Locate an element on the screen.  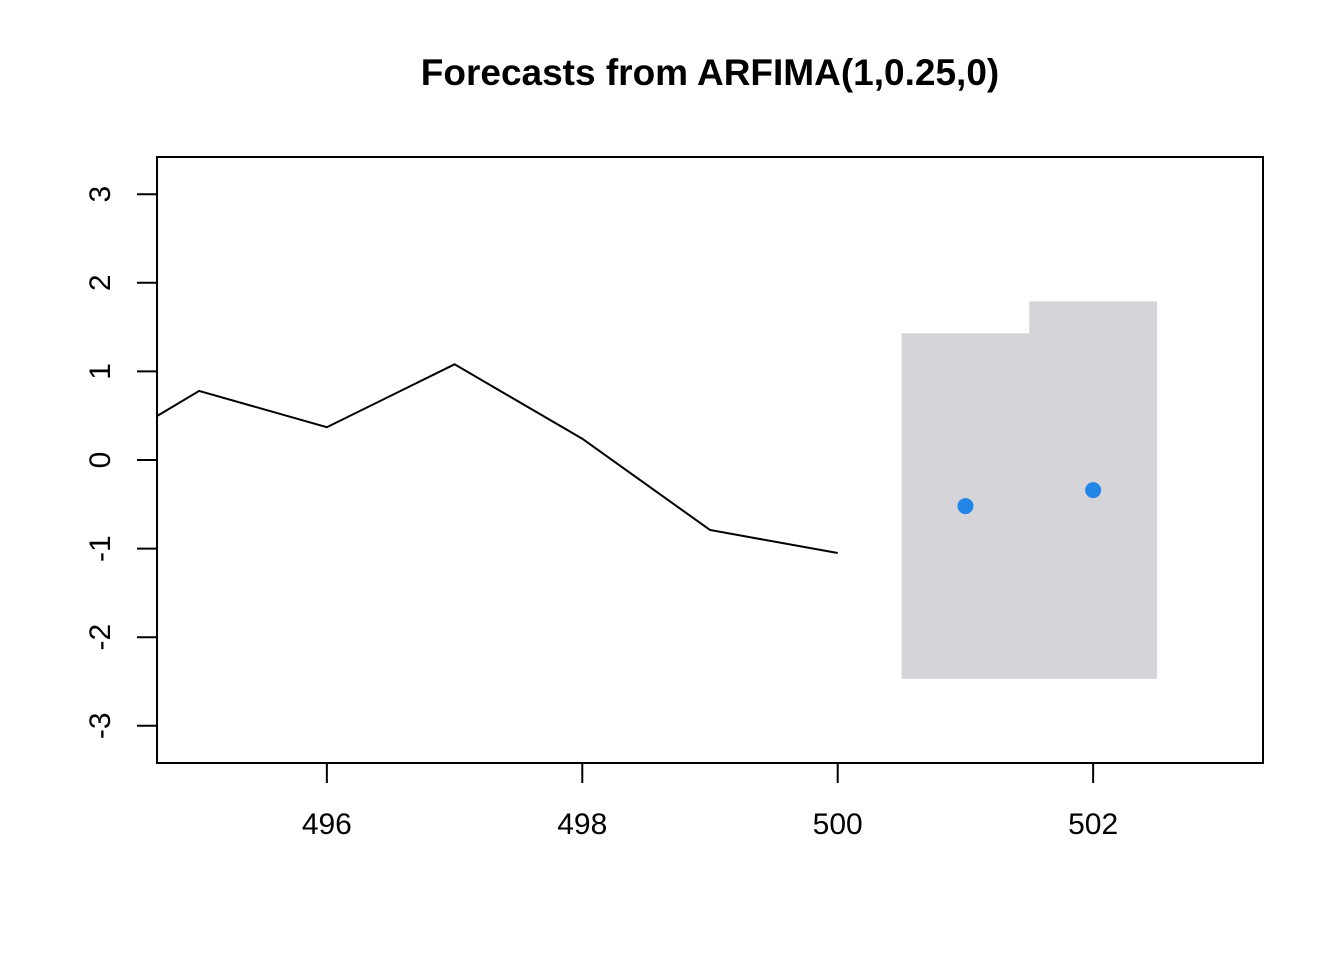
series-lines is located at coordinates (497, 459).